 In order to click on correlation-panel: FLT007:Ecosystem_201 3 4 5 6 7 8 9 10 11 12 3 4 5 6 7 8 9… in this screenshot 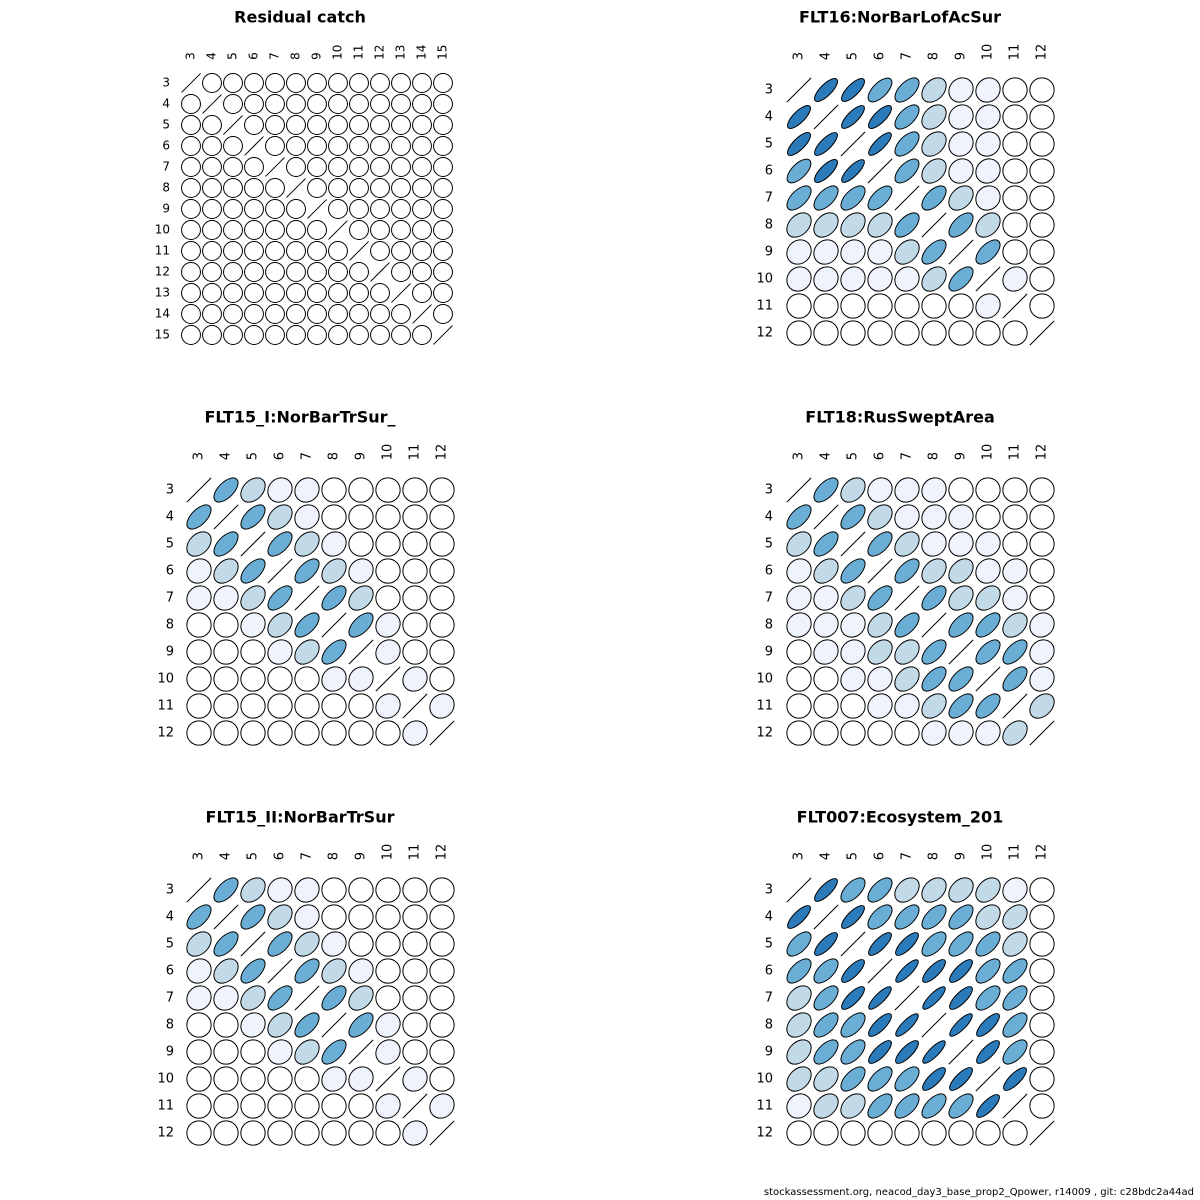, I will do `click(905, 977)`.